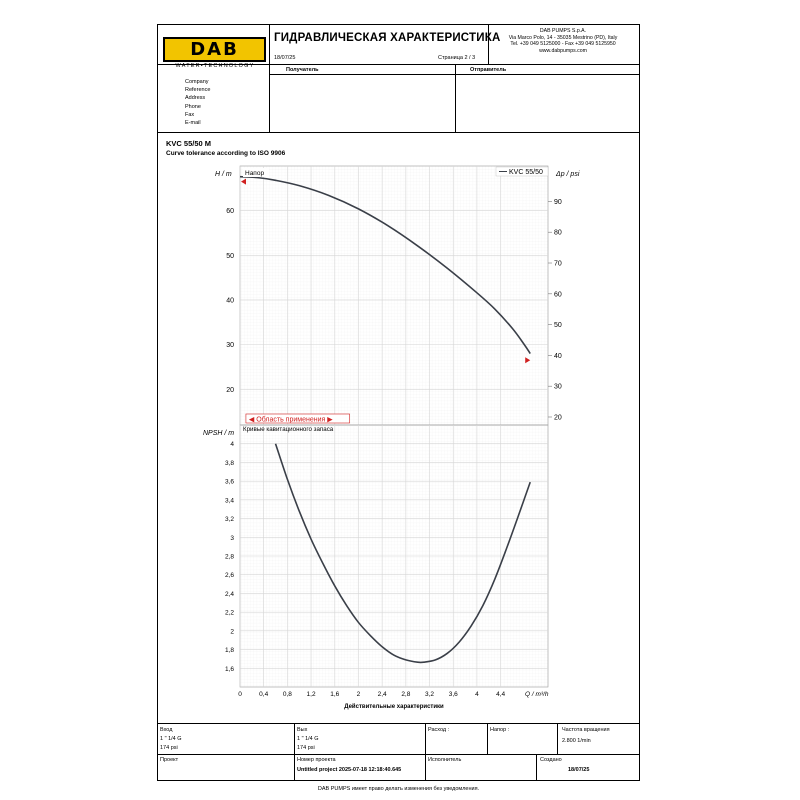 Image resolution: width=800 pixels, height=800 pixels. I want to click on npsh-tick-label: 3,4, so click(229, 500).